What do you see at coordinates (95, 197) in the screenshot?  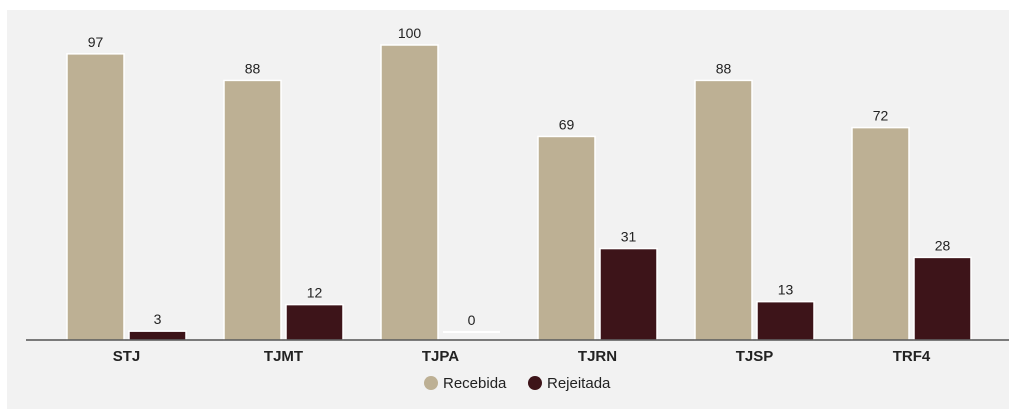 I see `bar-recebida-stj` at bounding box center [95, 197].